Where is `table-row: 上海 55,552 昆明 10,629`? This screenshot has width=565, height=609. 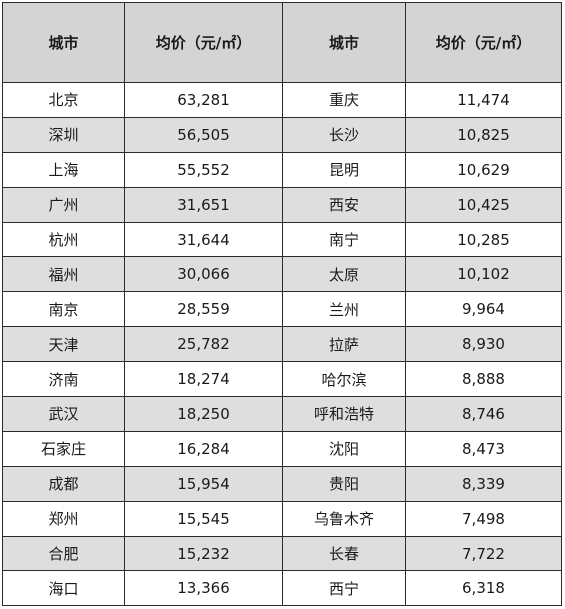
table-row: 上海 55,552 昆明 10,629 is located at coordinates (282, 169).